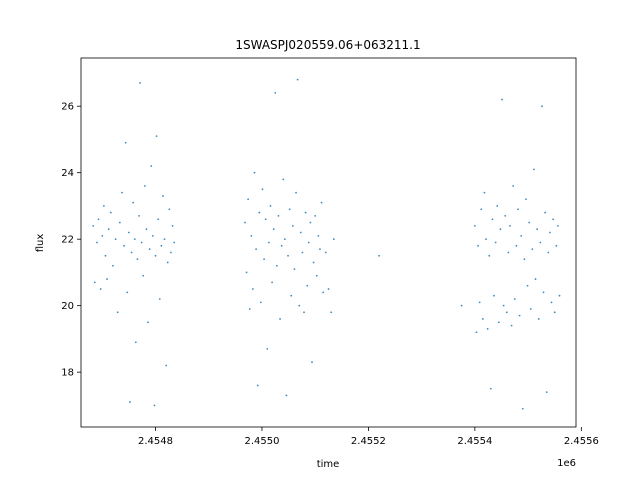 The height and width of the screenshot is (480, 640). Describe the element at coordinates (67, 173) in the screenshot. I see `y-tick-label: 24` at that location.